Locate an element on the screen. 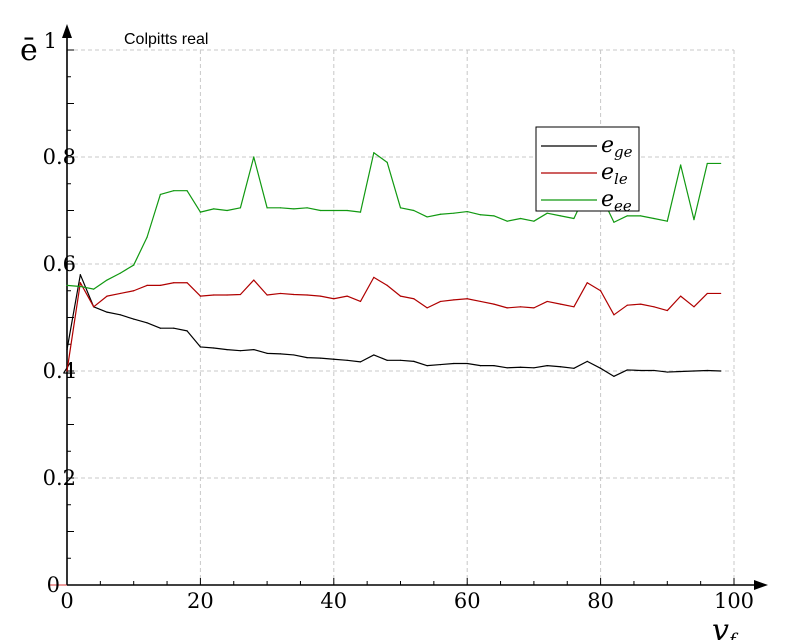  x-axis-label-sub: f is located at coordinates (733, 635).